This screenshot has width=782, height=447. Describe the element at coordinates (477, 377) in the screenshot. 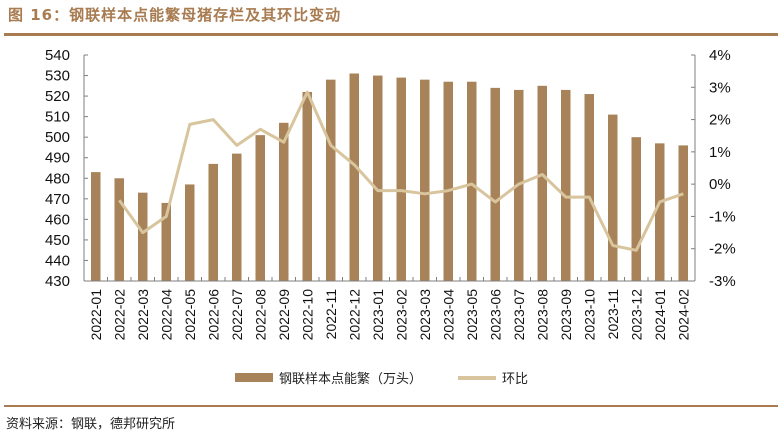

I see `legend-line-swatch` at that location.